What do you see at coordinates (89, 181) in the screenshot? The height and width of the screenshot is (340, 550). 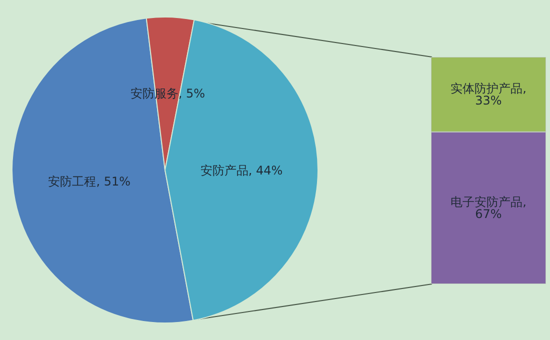 I see `slice-label: 安防工程, 51%` at bounding box center [89, 181].